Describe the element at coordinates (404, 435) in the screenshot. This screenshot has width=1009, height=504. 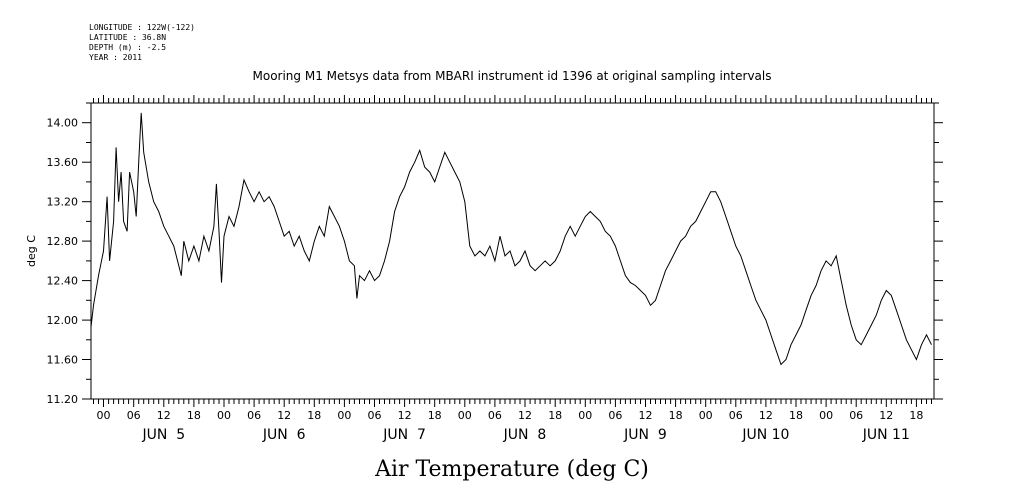
I see `x-day-label: JUN 7` at that location.